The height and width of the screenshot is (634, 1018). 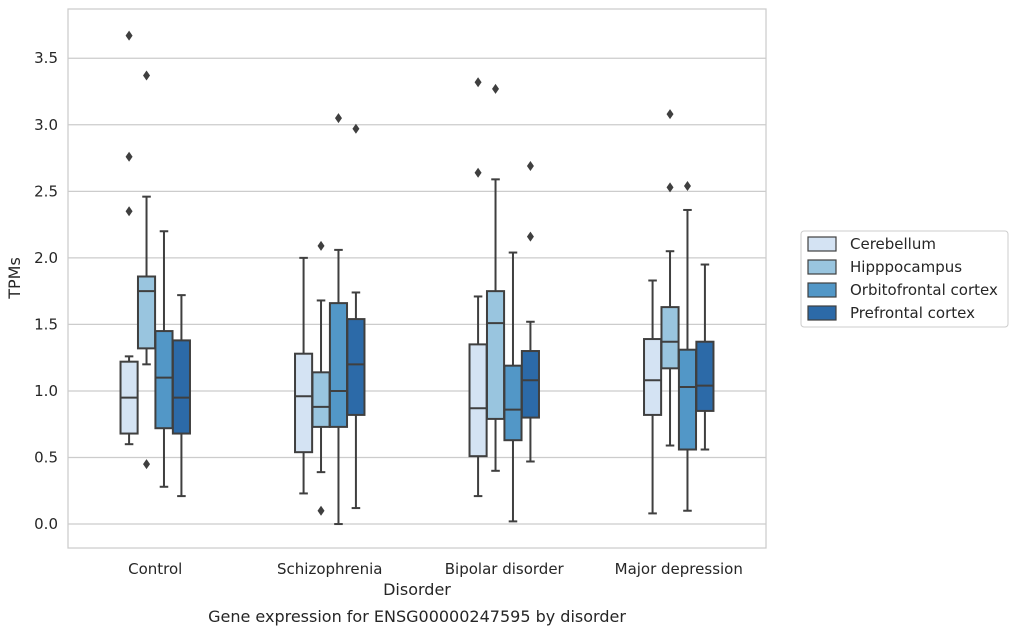 I want to click on x-tick-label: Bipolar disorder, so click(x=505, y=569).